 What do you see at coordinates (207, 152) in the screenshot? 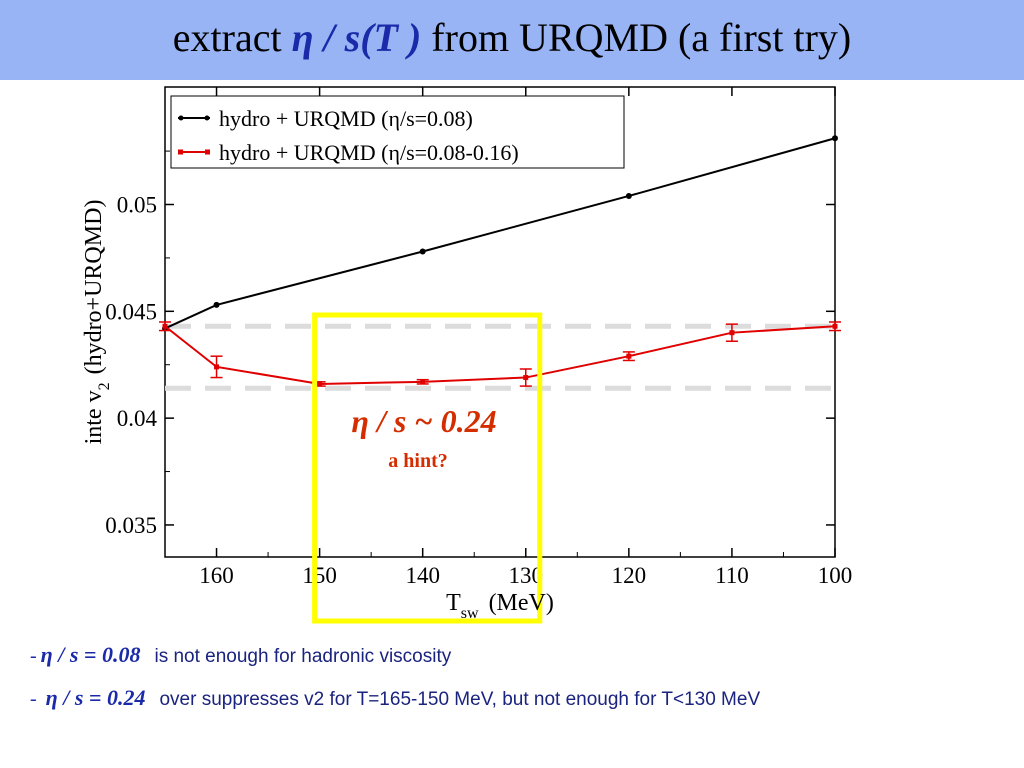
I see `legend-marker-series-2b` at bounding box center [207, 152].